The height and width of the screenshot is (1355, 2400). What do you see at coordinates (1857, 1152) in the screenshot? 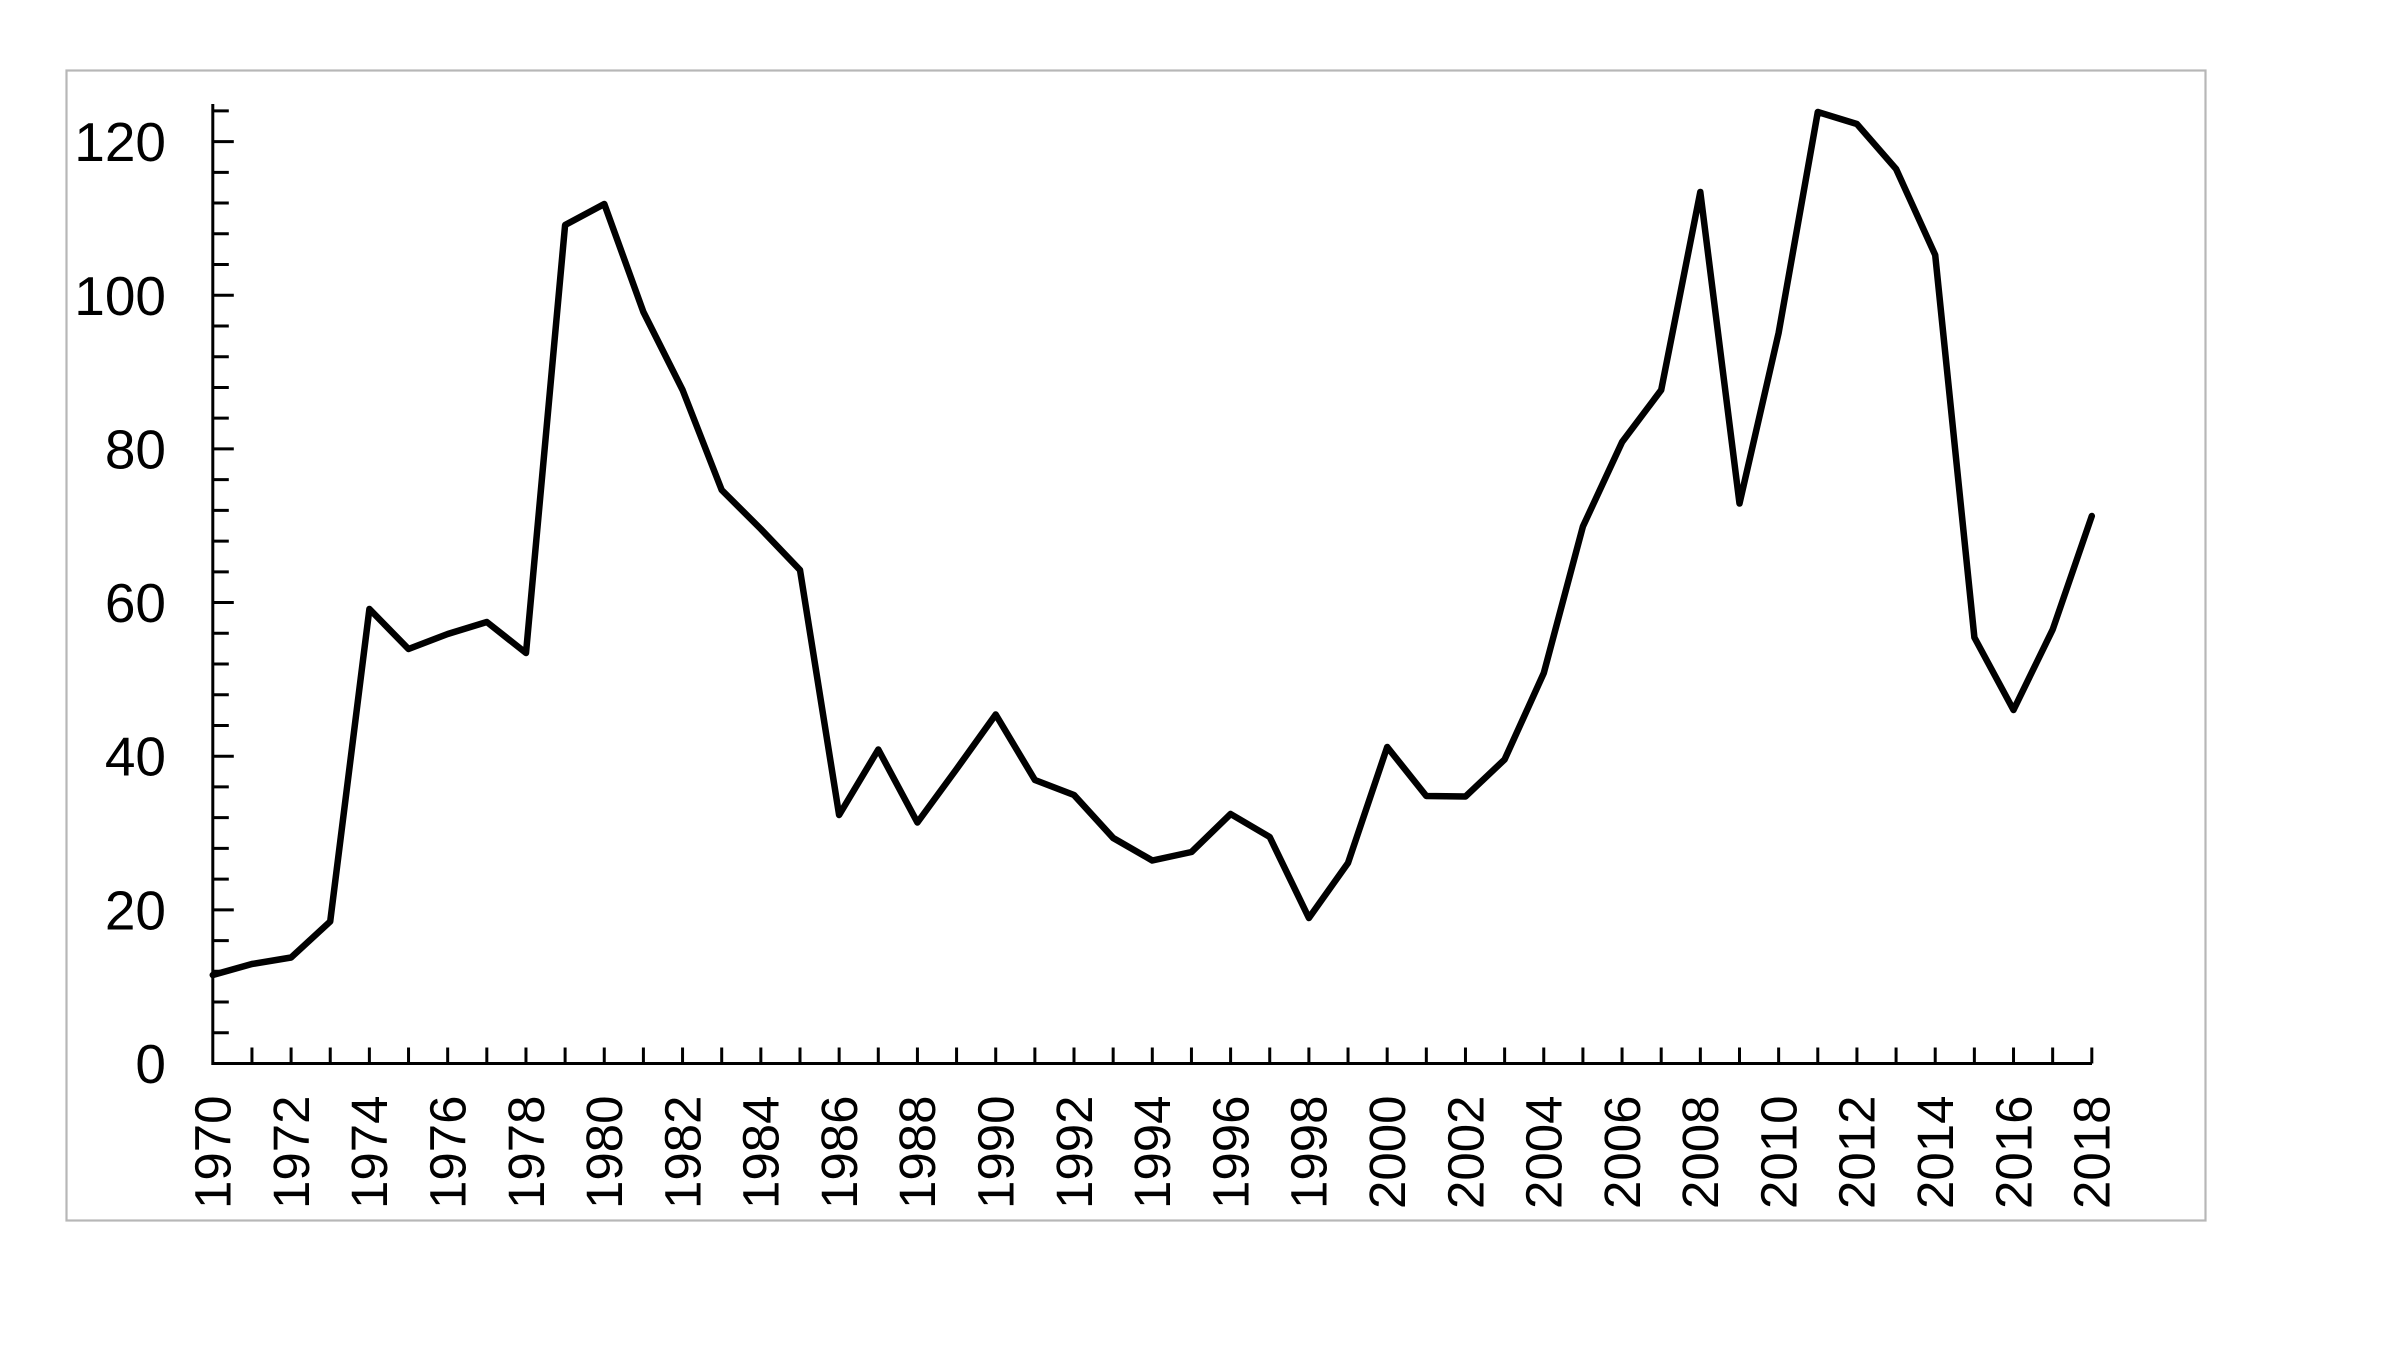
I see `svg-text: 2012` at bounding box center [1857, 1152].